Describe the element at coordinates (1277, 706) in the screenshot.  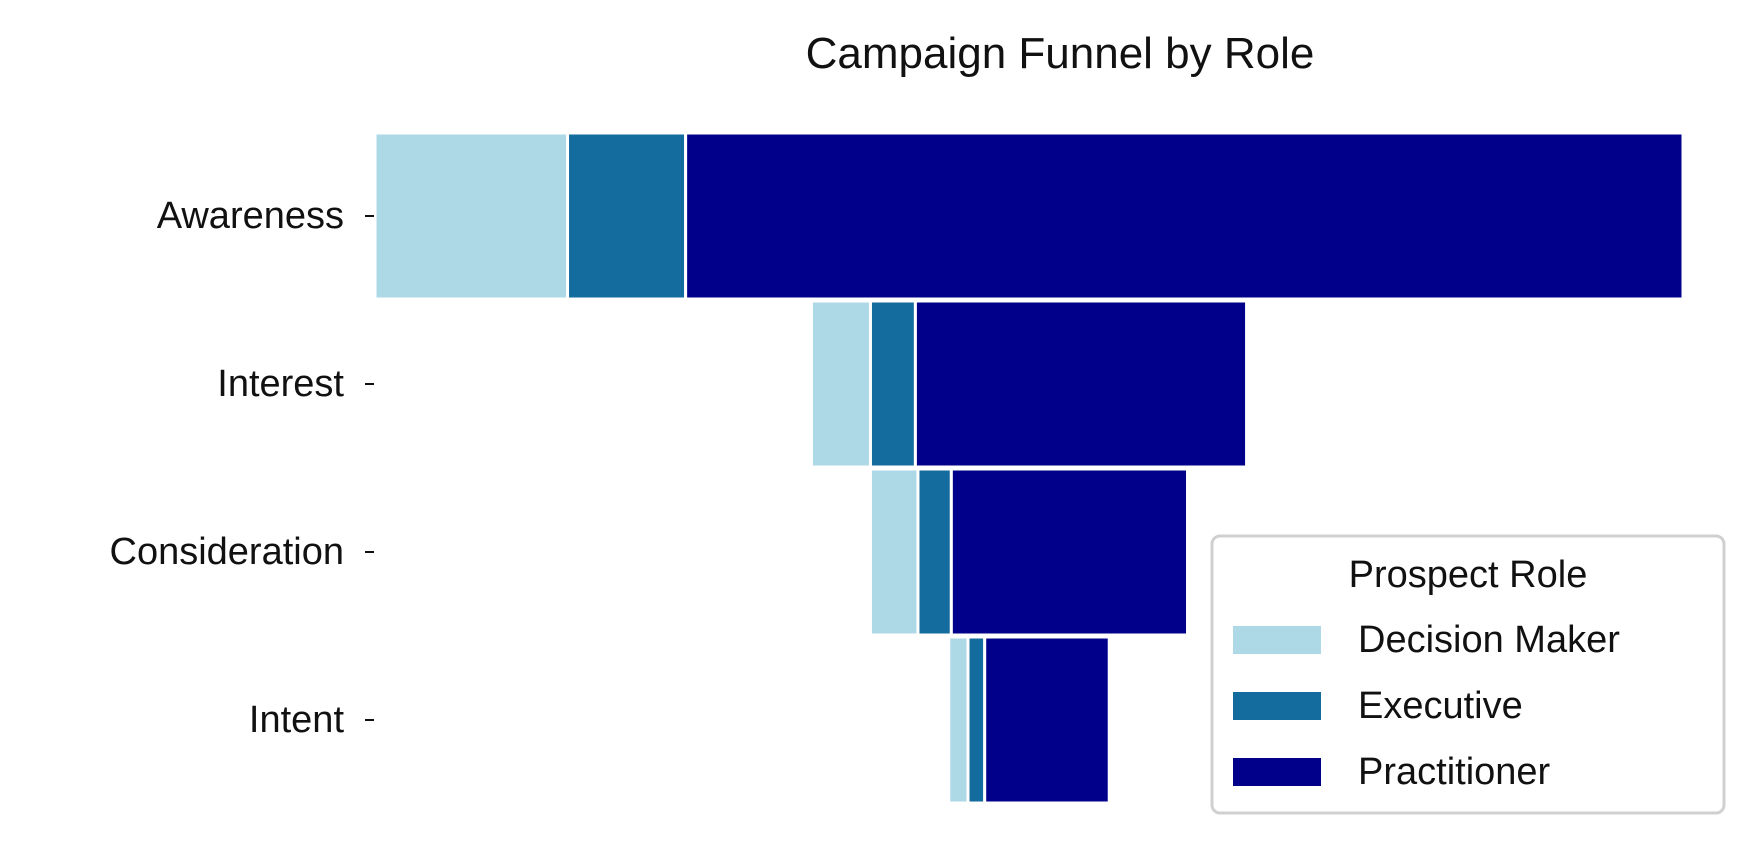
I see `legend-swatch-executive` at that location.